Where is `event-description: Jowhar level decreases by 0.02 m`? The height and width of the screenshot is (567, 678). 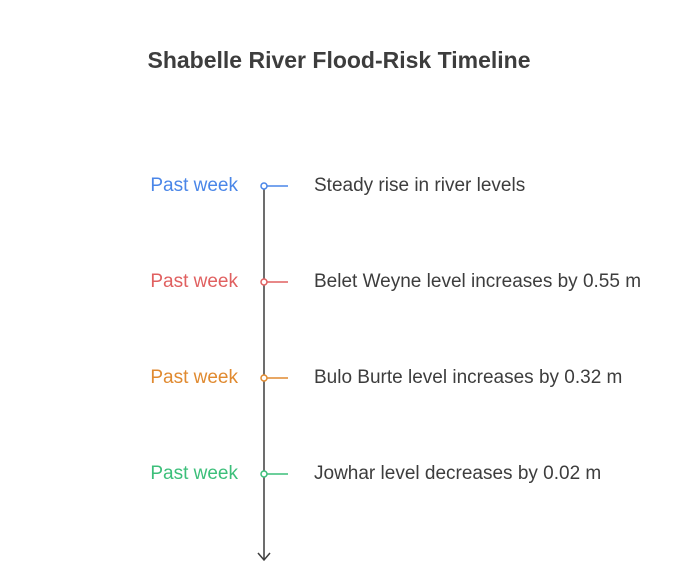
event-description: Jowhar level decreases by 0.02 m is located at coordinates (458, 473).